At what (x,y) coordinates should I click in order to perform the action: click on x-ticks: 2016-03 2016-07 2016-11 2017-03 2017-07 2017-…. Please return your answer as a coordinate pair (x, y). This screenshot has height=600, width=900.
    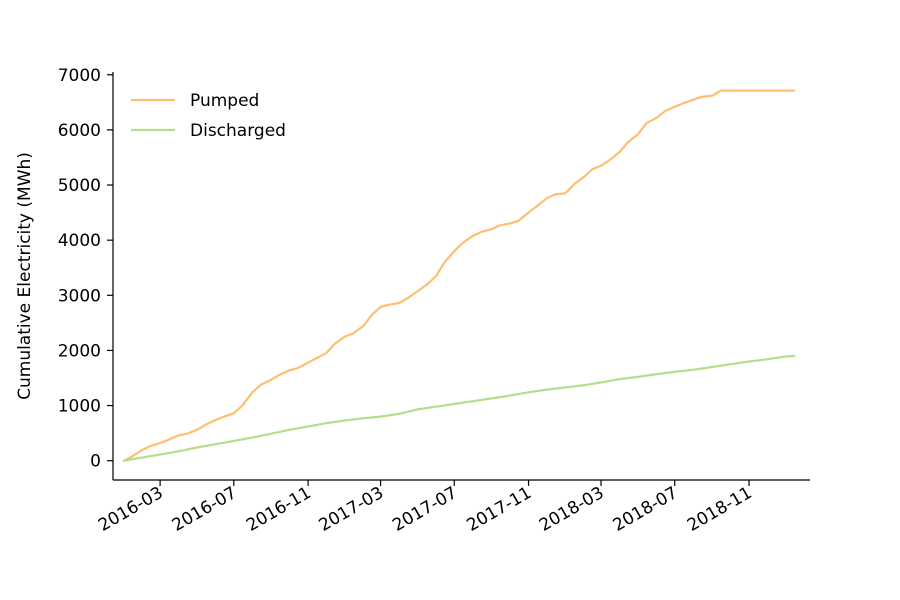
    Looking at the image, I should click on (425, 508).